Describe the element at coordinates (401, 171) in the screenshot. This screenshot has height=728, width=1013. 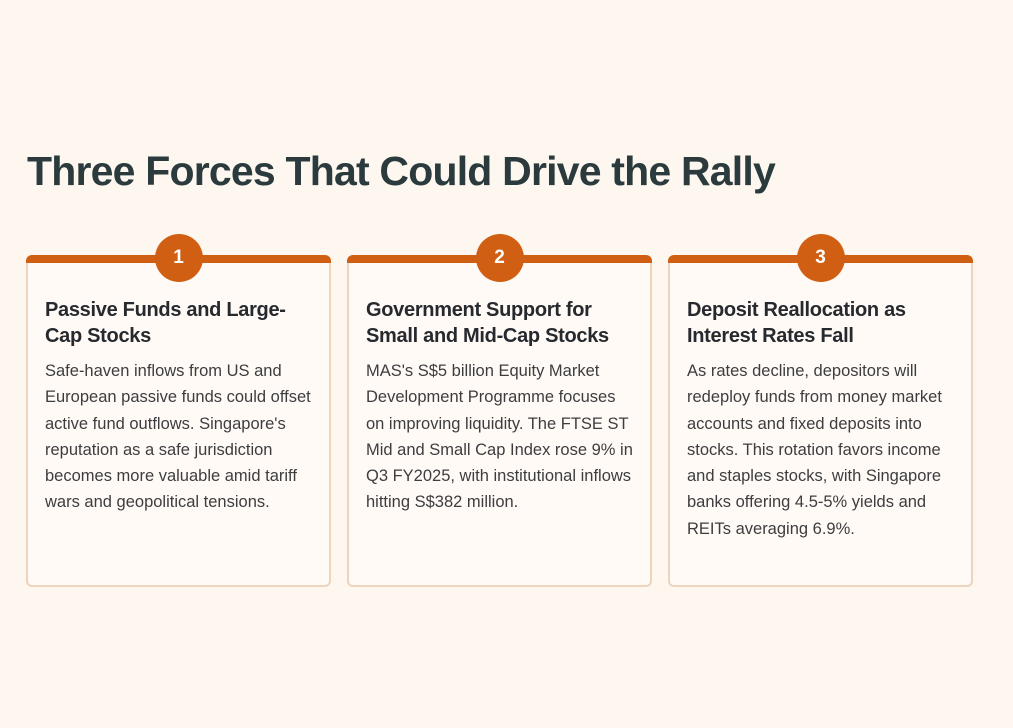
I see `page-title: Three Forces That Could Drive the Rally` at that location.